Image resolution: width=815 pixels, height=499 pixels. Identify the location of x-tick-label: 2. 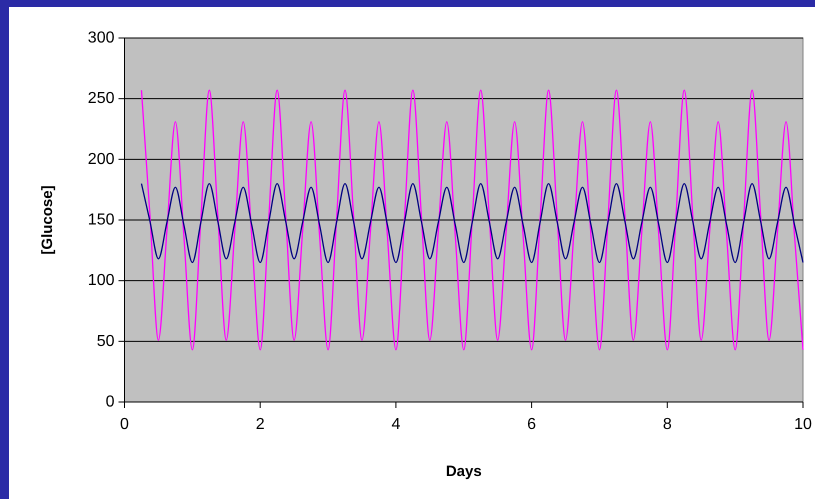
(260, 424).